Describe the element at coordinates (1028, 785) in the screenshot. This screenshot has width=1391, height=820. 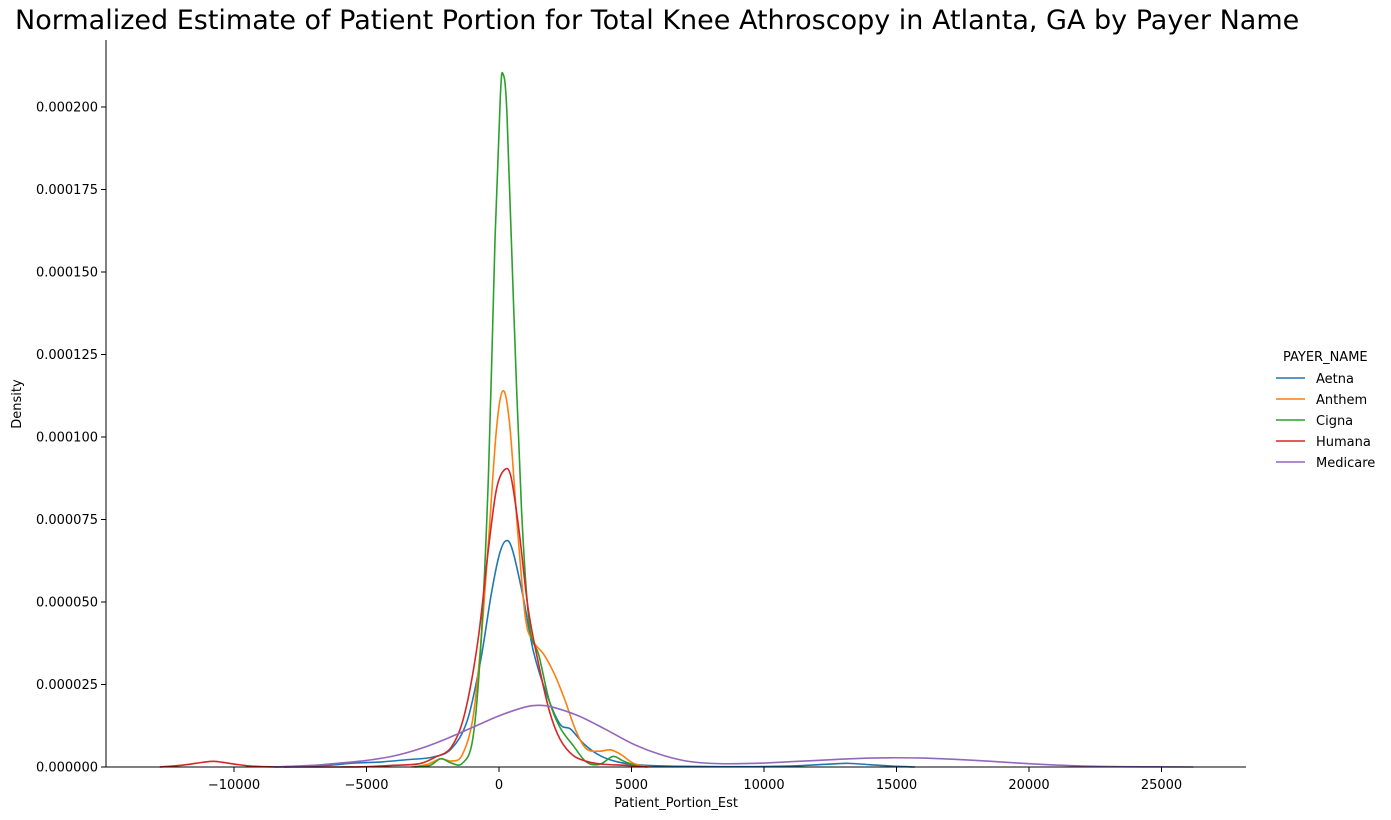
I see `x-tick-label: 20000` at that location.